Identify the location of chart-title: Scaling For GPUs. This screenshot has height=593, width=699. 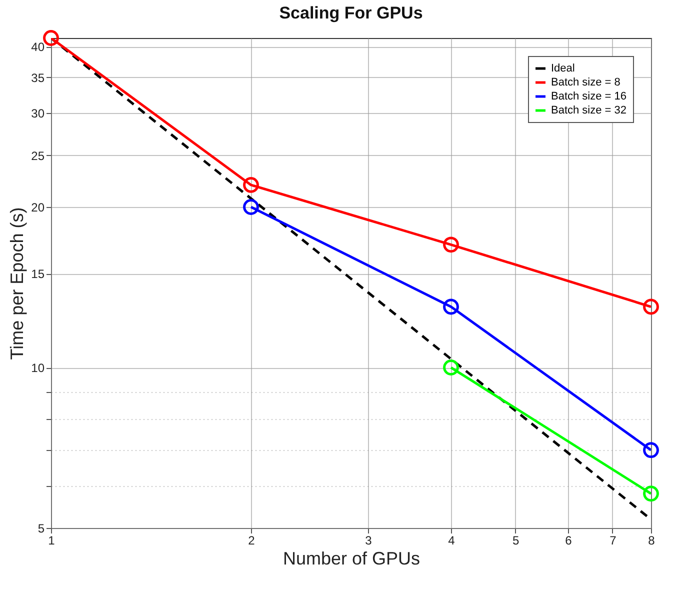
(351, 12).